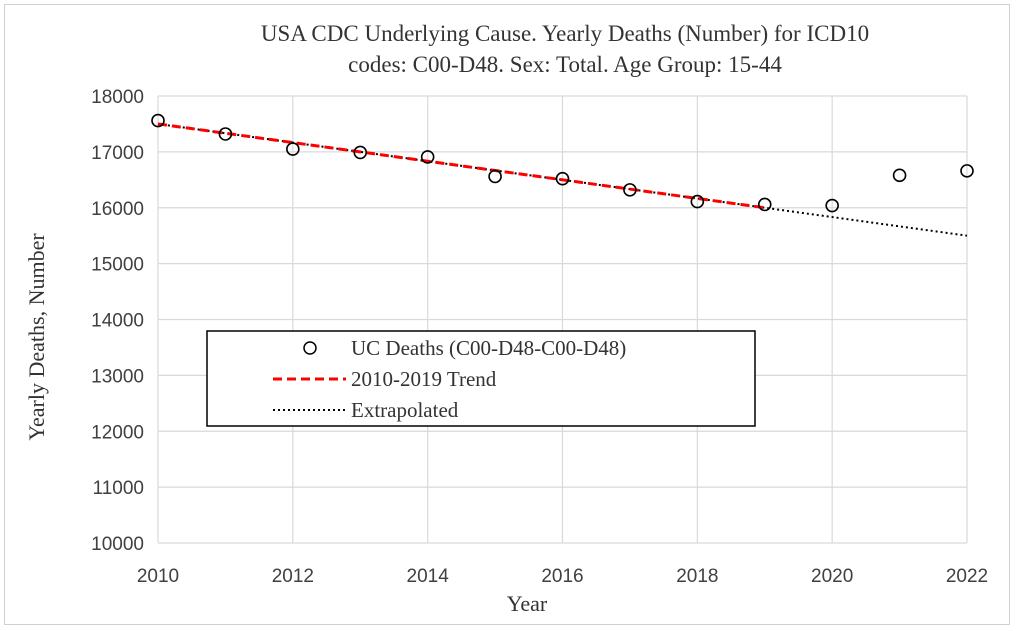  What do you see at coordinates (158, 576) in the screenshot?
I see `x-tick-label: 2010` at bounding box center [158, 576].